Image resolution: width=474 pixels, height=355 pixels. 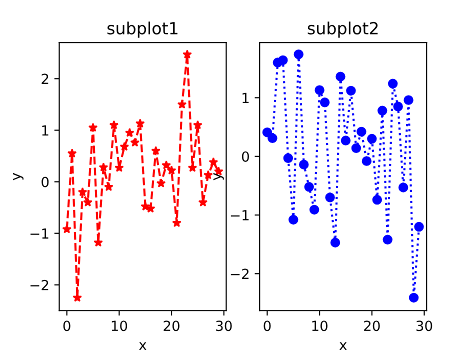 What do you see at coordinates (343, 30) in the screenshot?
I see `chart-title: subplot2` at bounding box center [343, 30].